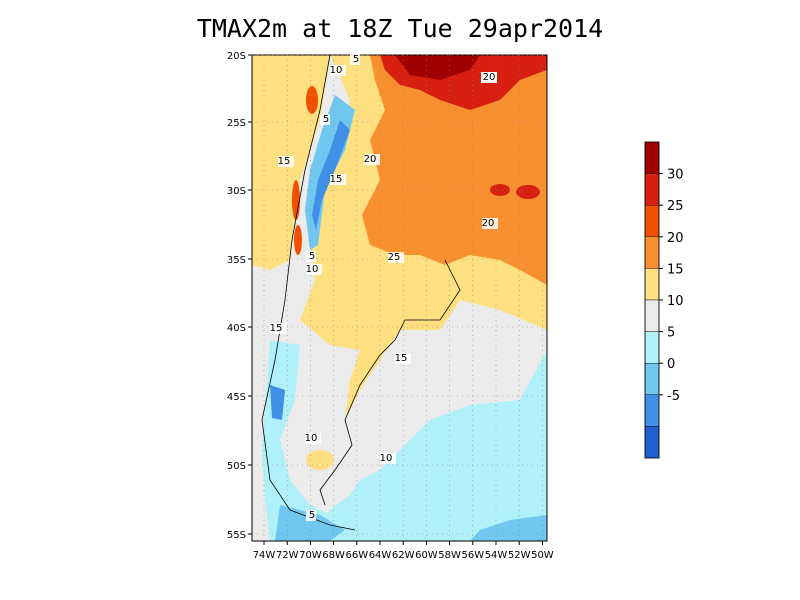 This screenshot has width=800, height=600. What do you see at coordinates (519, 555) in the screenshot?
I see `lon-tick-label: 52W` at bounding box center [519, 555].